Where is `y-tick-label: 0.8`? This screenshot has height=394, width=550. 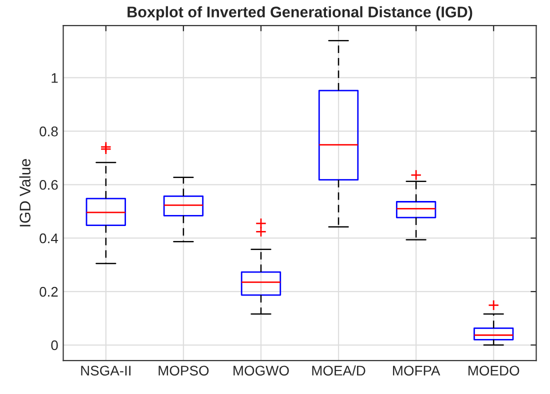 y-tick-label: 0.8 is located at coordinates (49, 131).